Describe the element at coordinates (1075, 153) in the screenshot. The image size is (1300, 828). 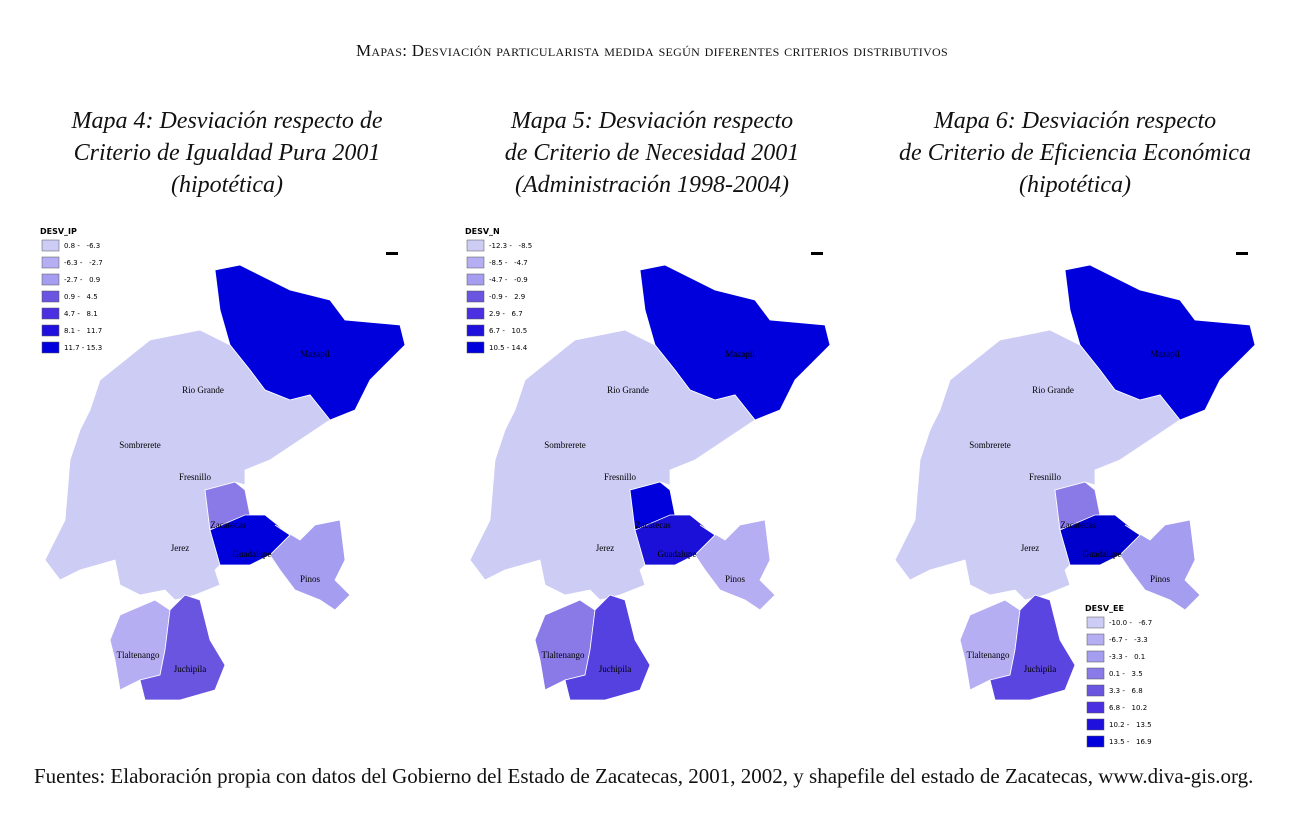
I see `map-title: de Criterio de Eficiencia Económica` at that location.